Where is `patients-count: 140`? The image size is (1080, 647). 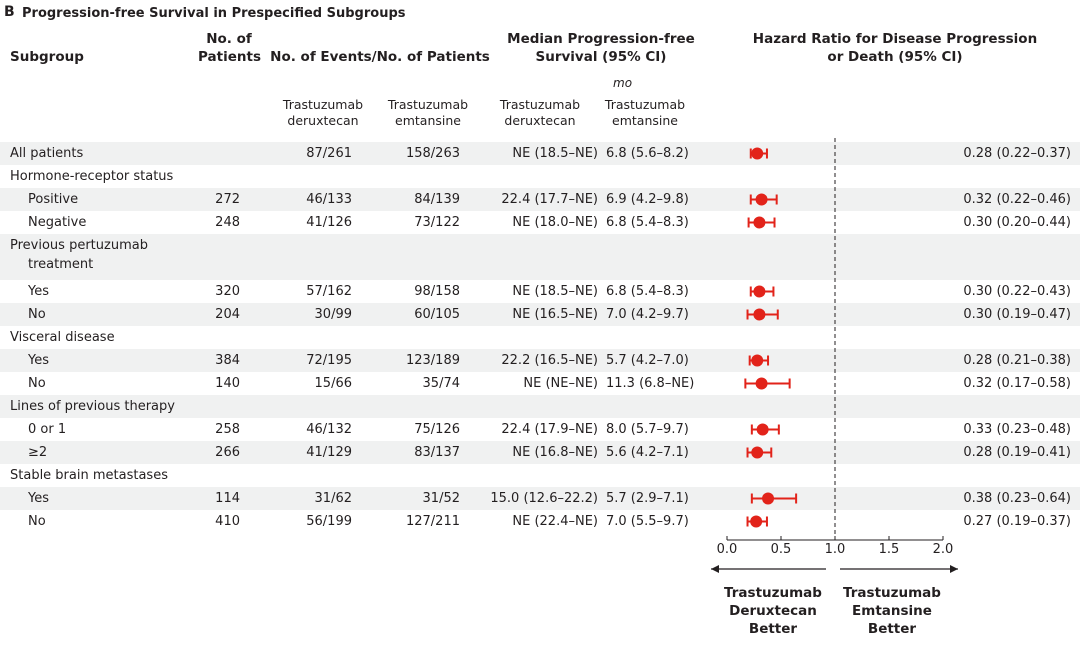 patients-count: 140 is located at coordinates (227, 383).